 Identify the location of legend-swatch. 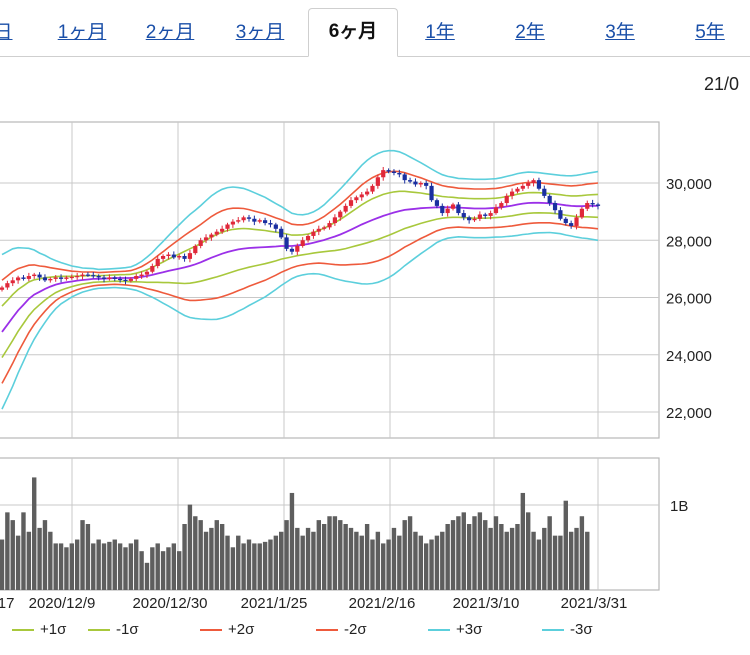
(211, 630).